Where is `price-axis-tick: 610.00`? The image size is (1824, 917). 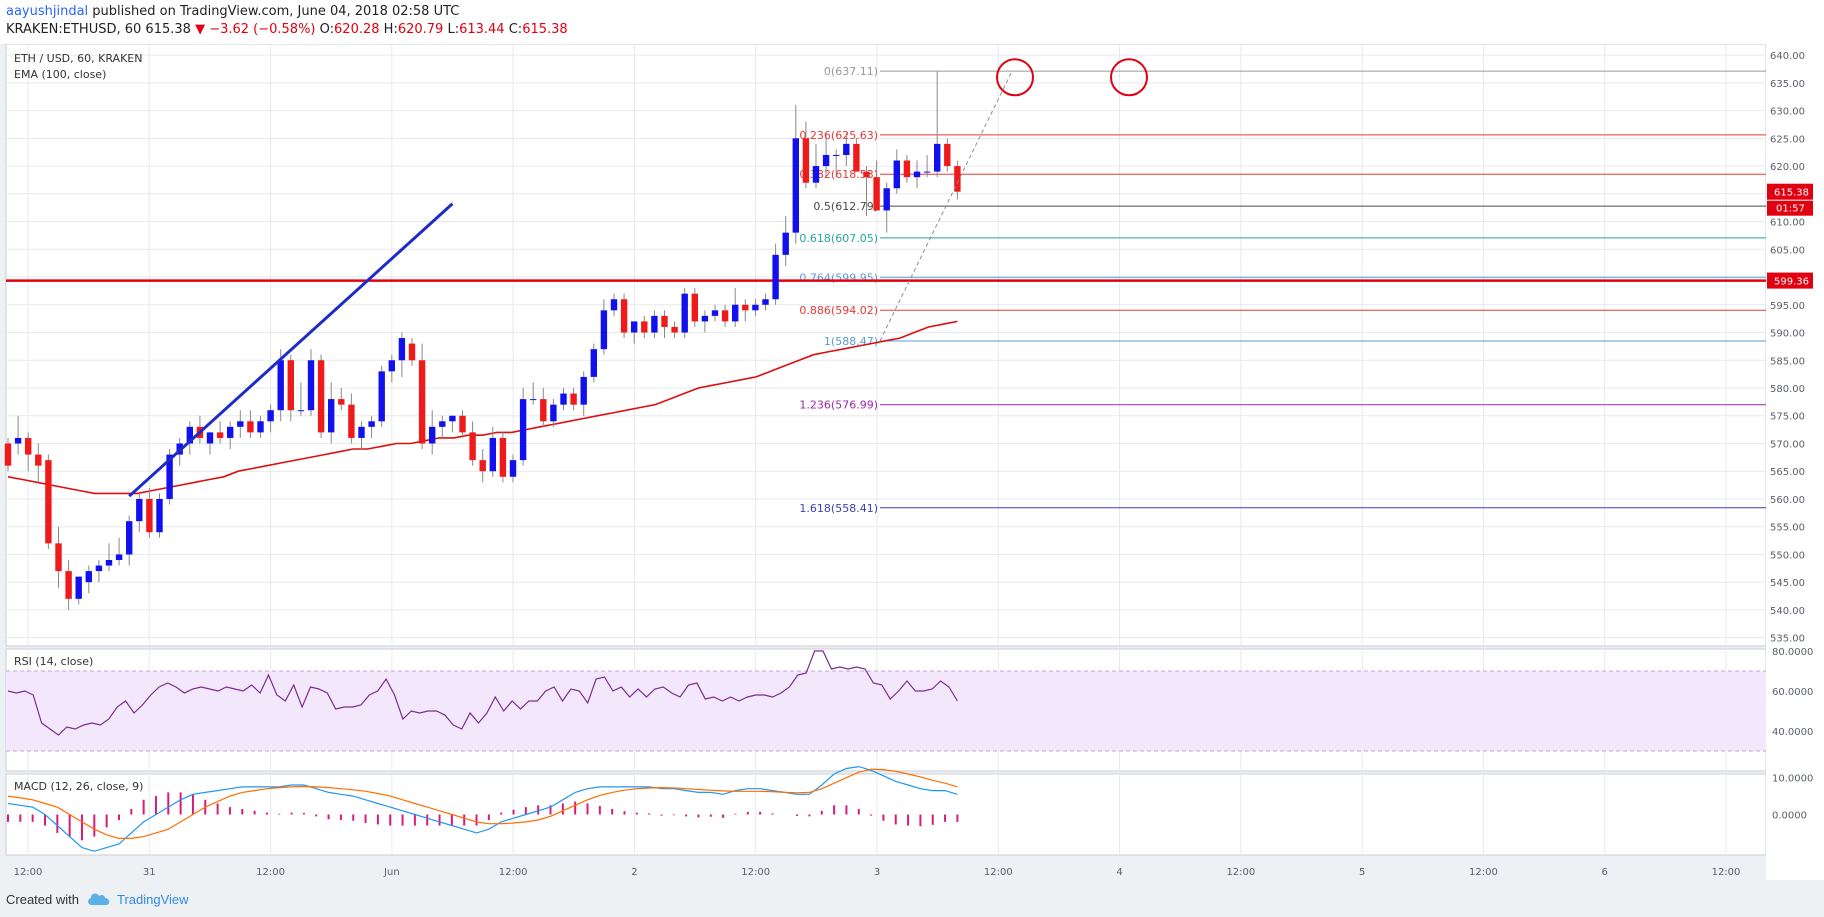 price-axis-tick: 610.00 is located at coordinates (1787, 223).